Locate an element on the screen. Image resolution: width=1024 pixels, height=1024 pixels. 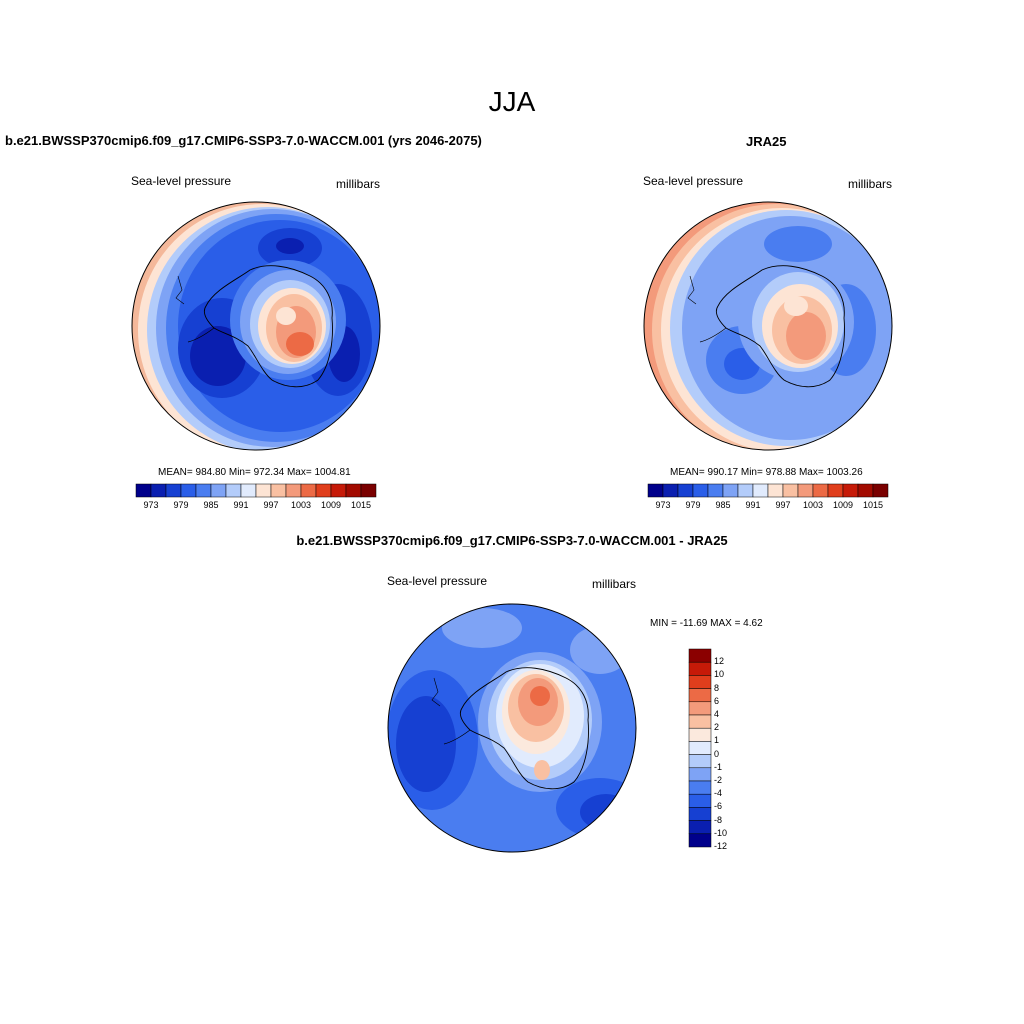
model-colorbar-tick: 991 is located at coordinates (241, 505).